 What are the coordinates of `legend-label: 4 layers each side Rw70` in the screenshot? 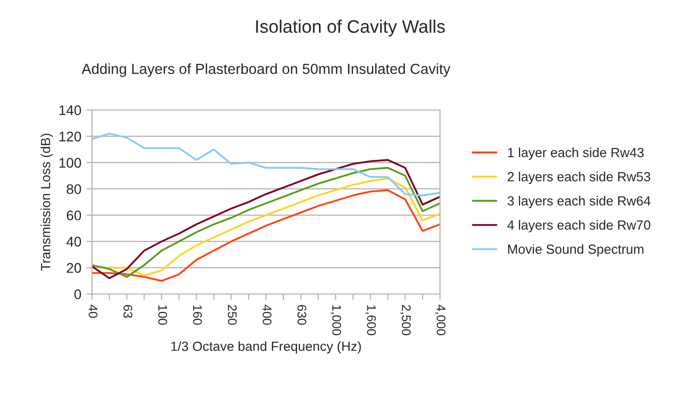 It's located at (578, 226).